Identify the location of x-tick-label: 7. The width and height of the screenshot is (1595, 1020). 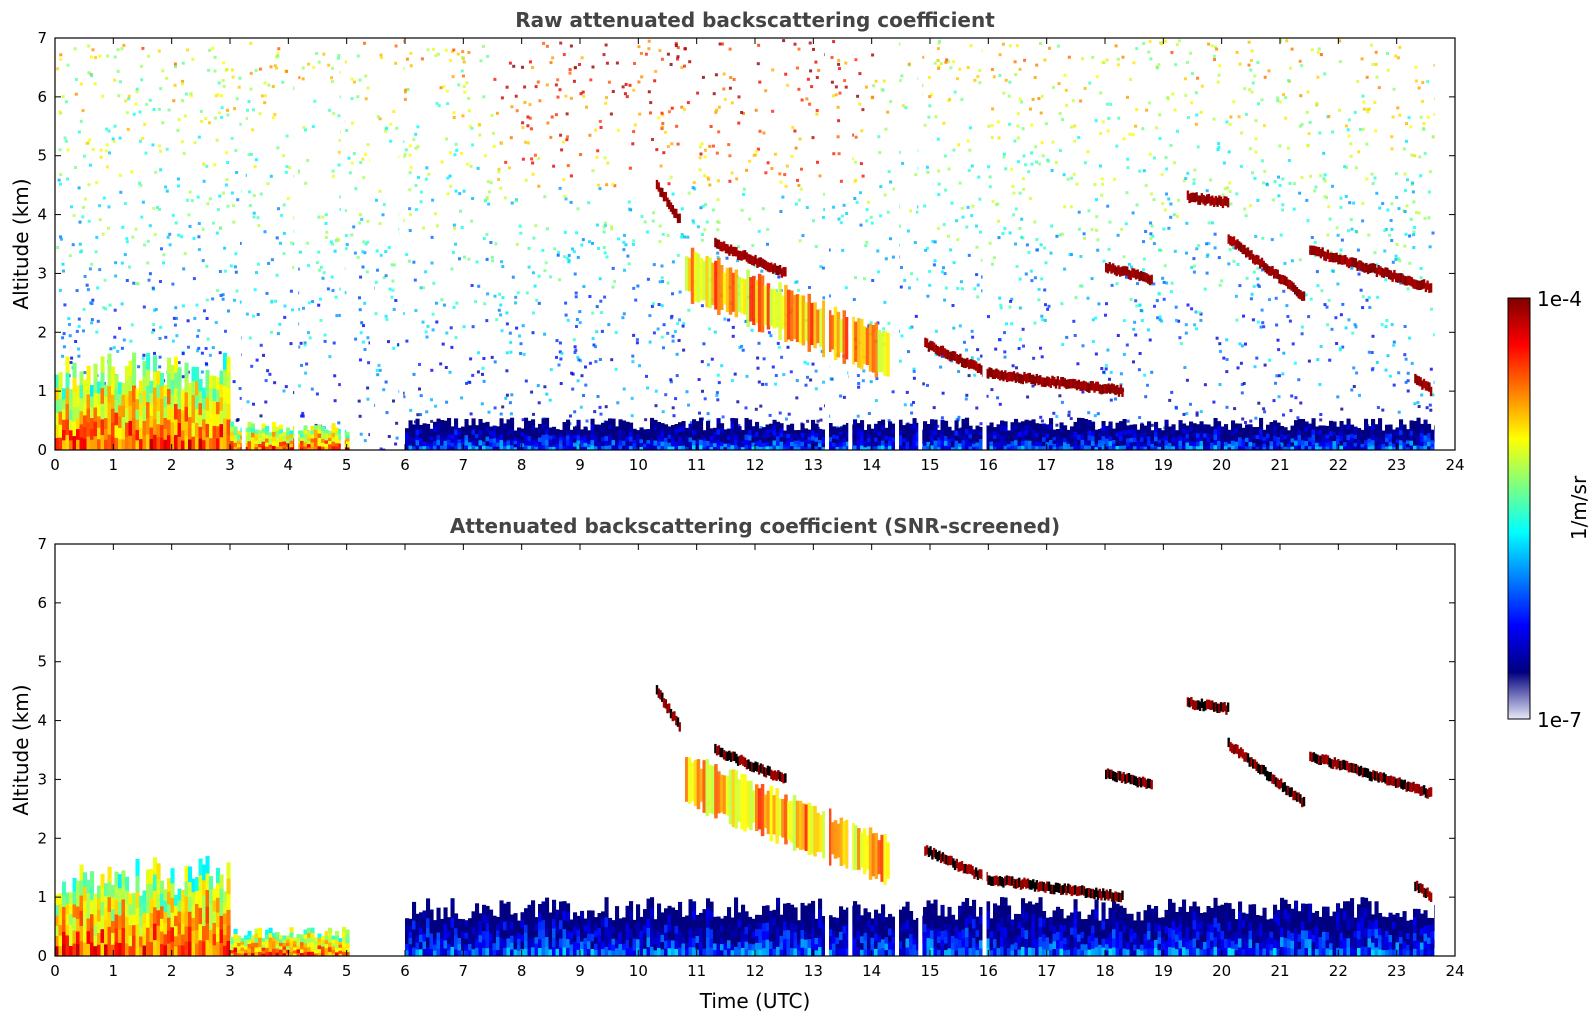
(464, 971).